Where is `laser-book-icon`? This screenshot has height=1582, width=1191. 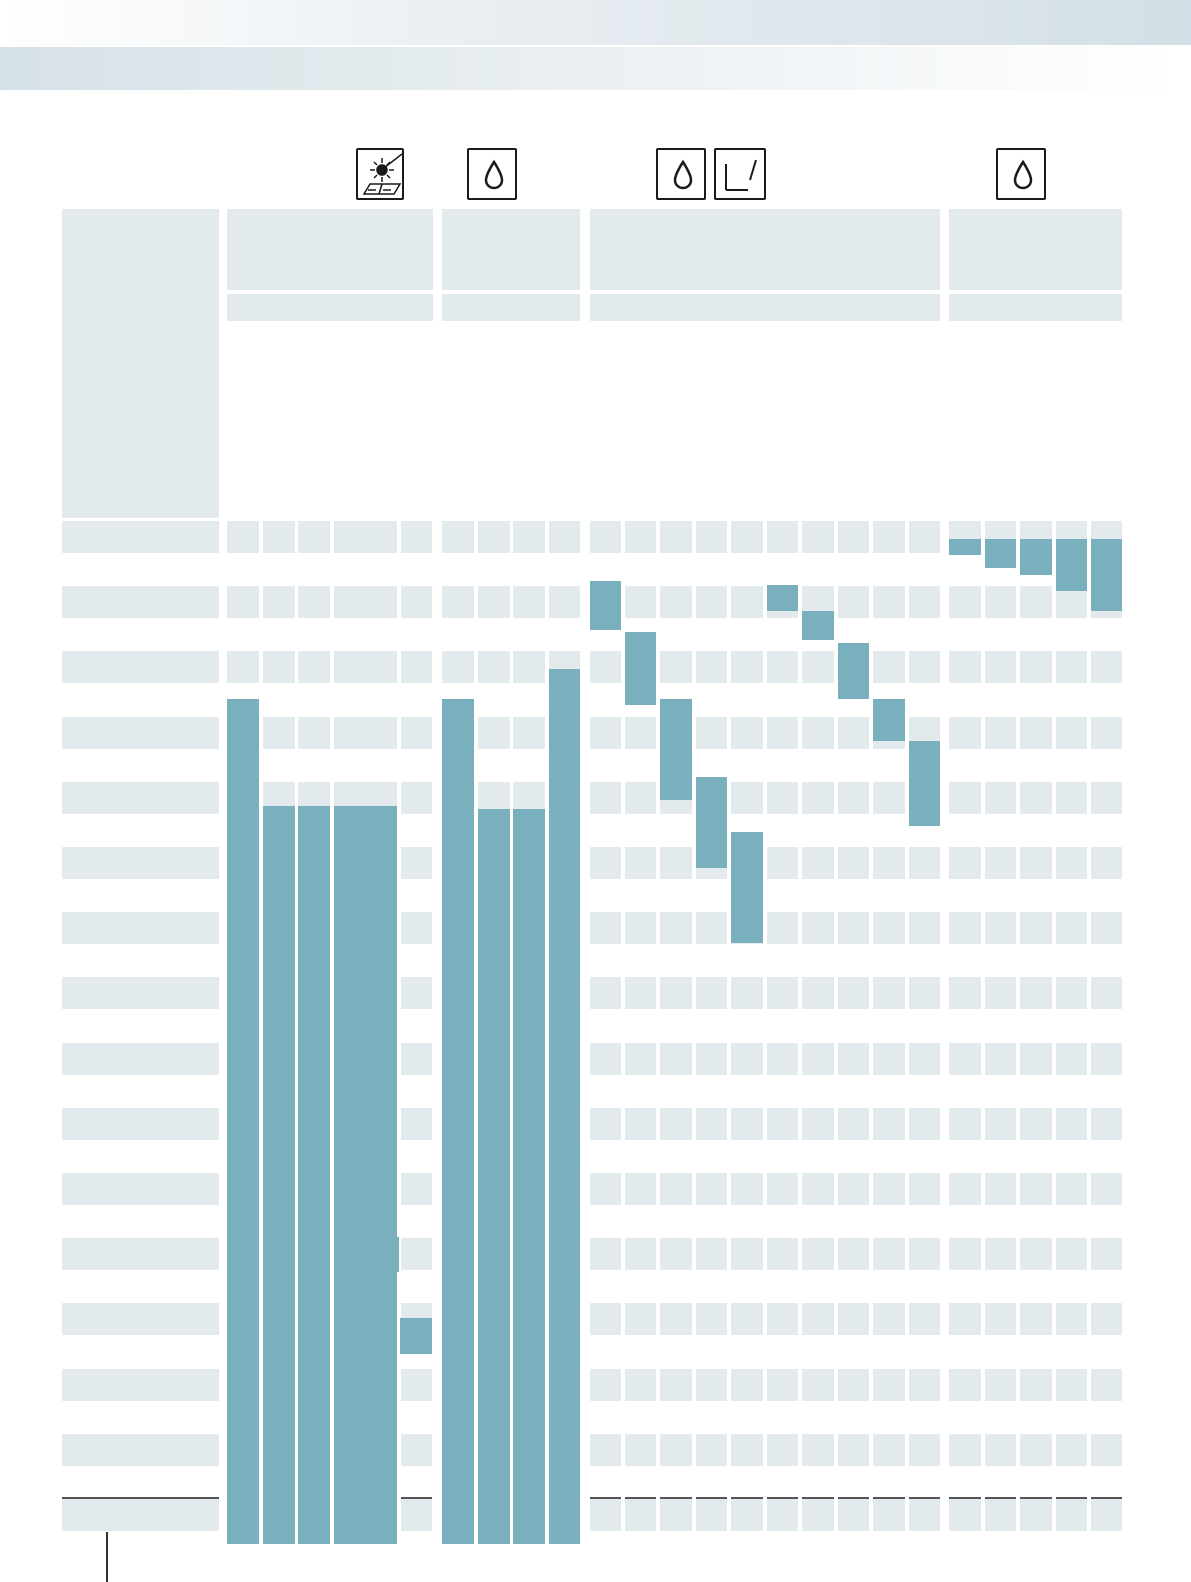
laser-book-icon is located at coordinates (380, 174).